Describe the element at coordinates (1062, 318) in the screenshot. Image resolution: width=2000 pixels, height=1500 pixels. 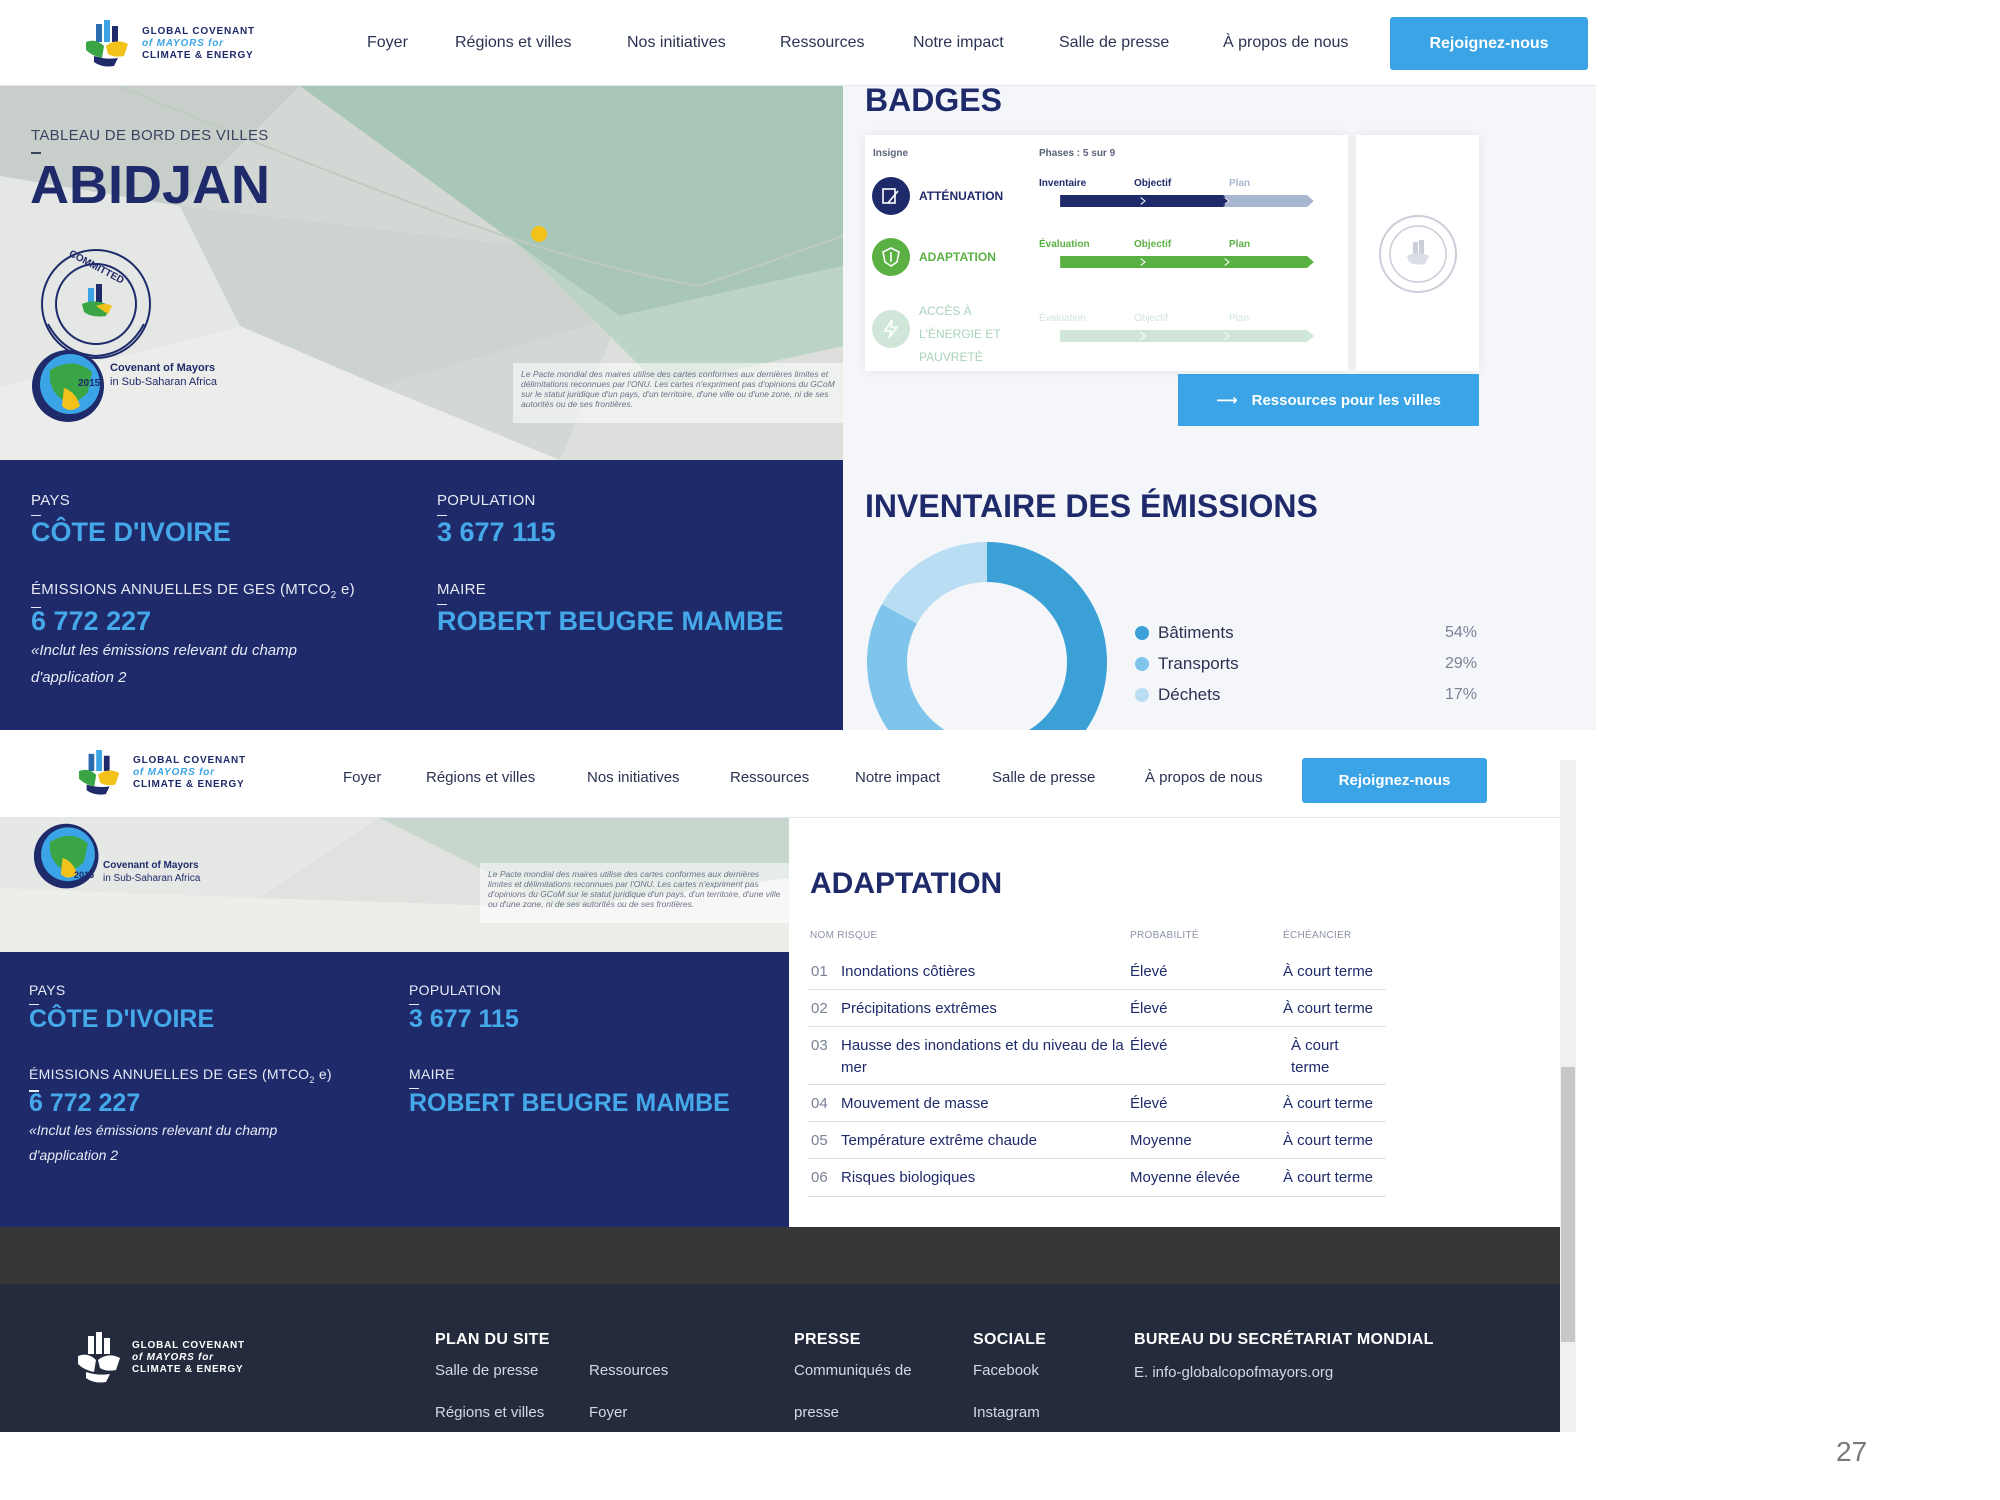
I see `energy-phase-1: Évaluation` at that location.